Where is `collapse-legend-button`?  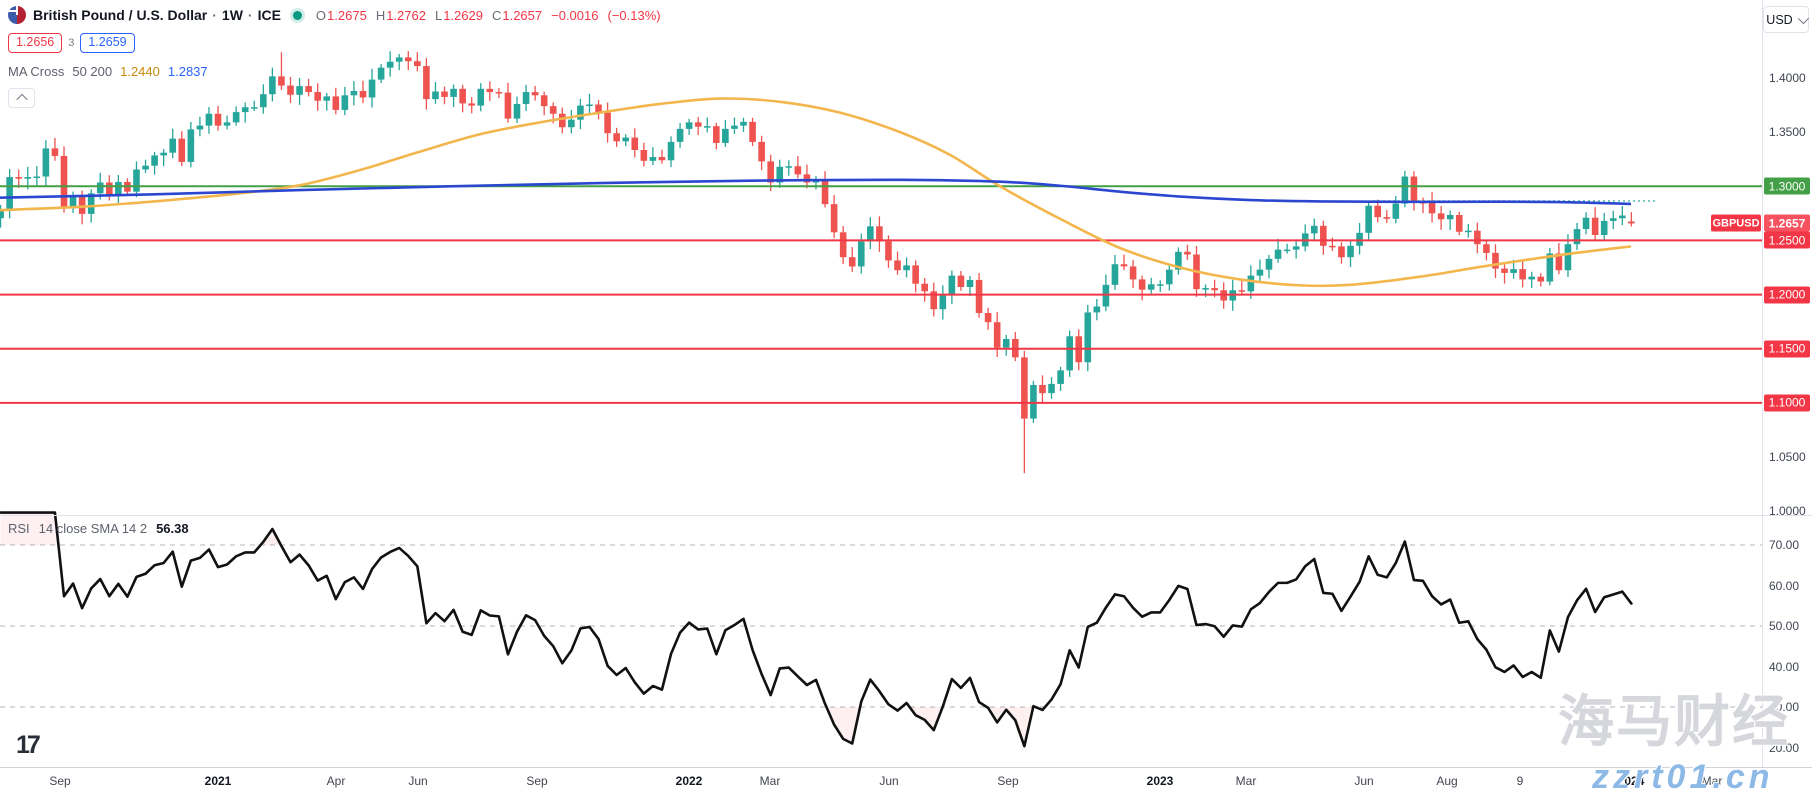
collapse-legend-button is located at coordinates (21, 98).